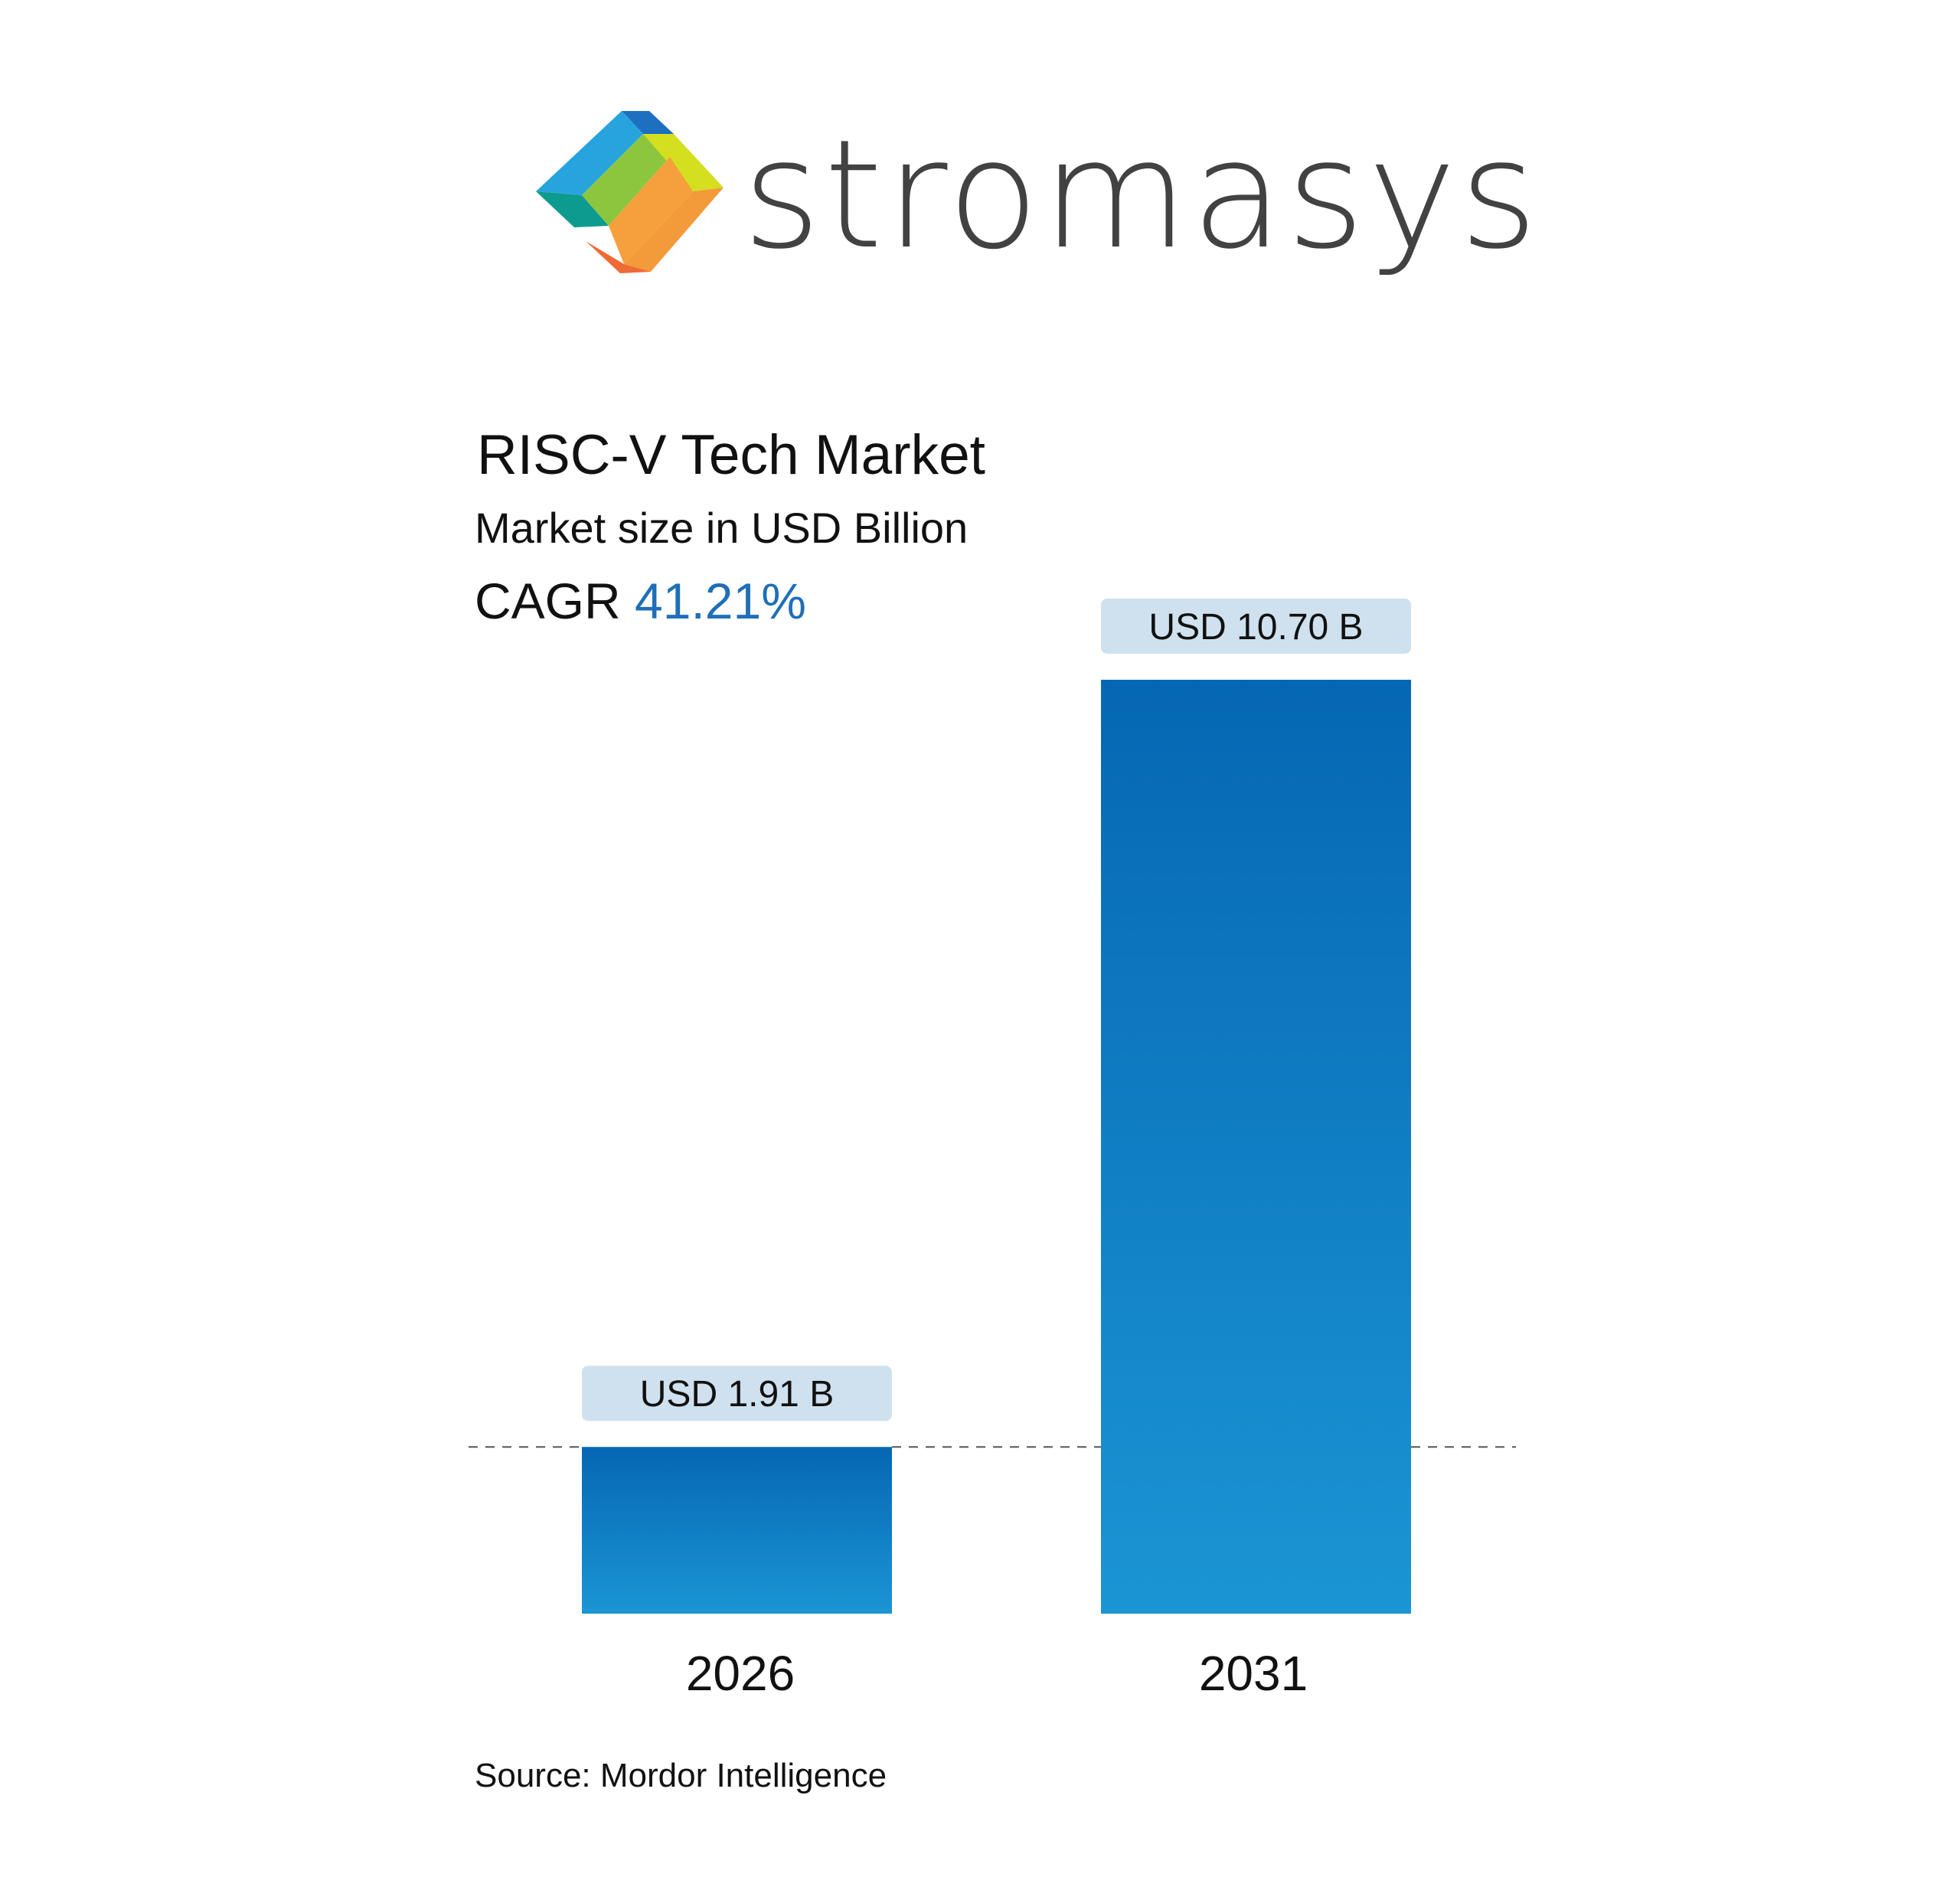 The height and width of the screenshot is (1890, 1960). Describe the element at coordinates (1142, 195) in the screenshot. I see `brand-wordmark: stromasys` at that location.